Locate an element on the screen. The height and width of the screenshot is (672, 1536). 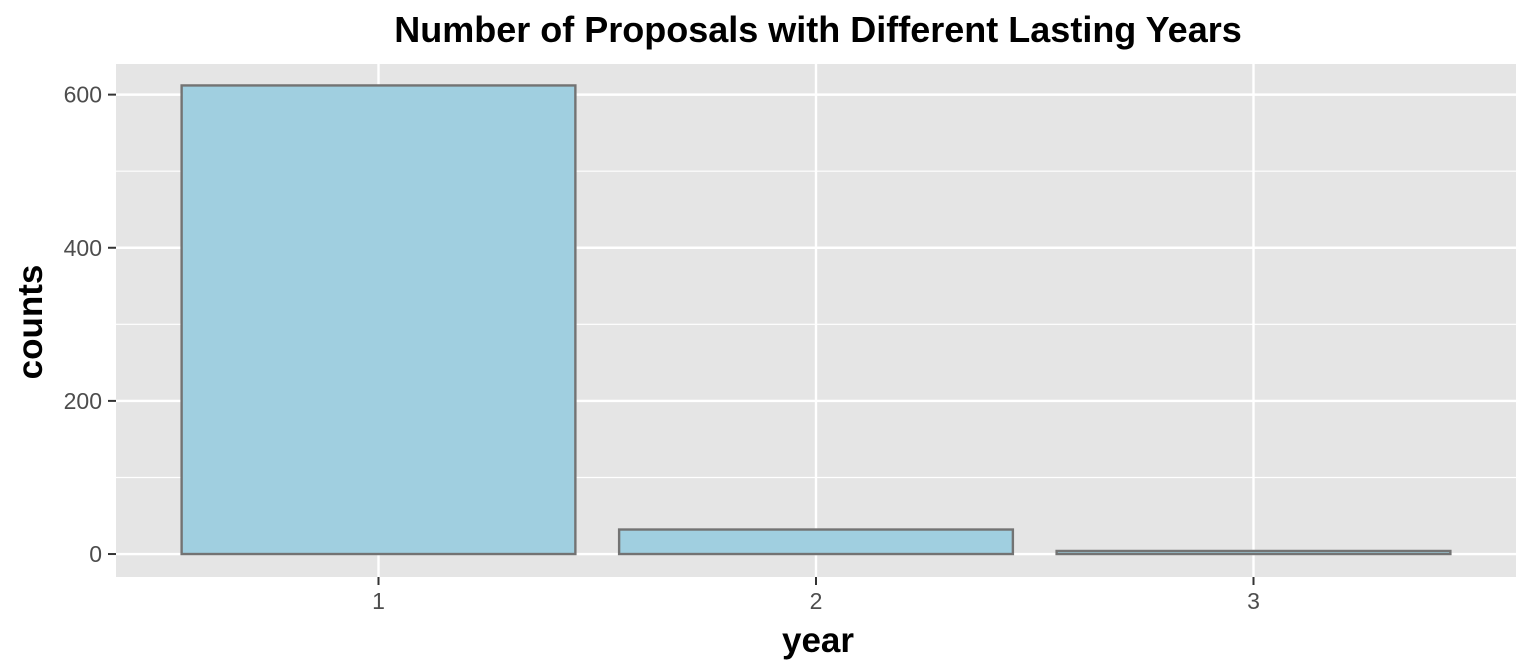
y-axis-title: counts is located at coordinates (30, 322).